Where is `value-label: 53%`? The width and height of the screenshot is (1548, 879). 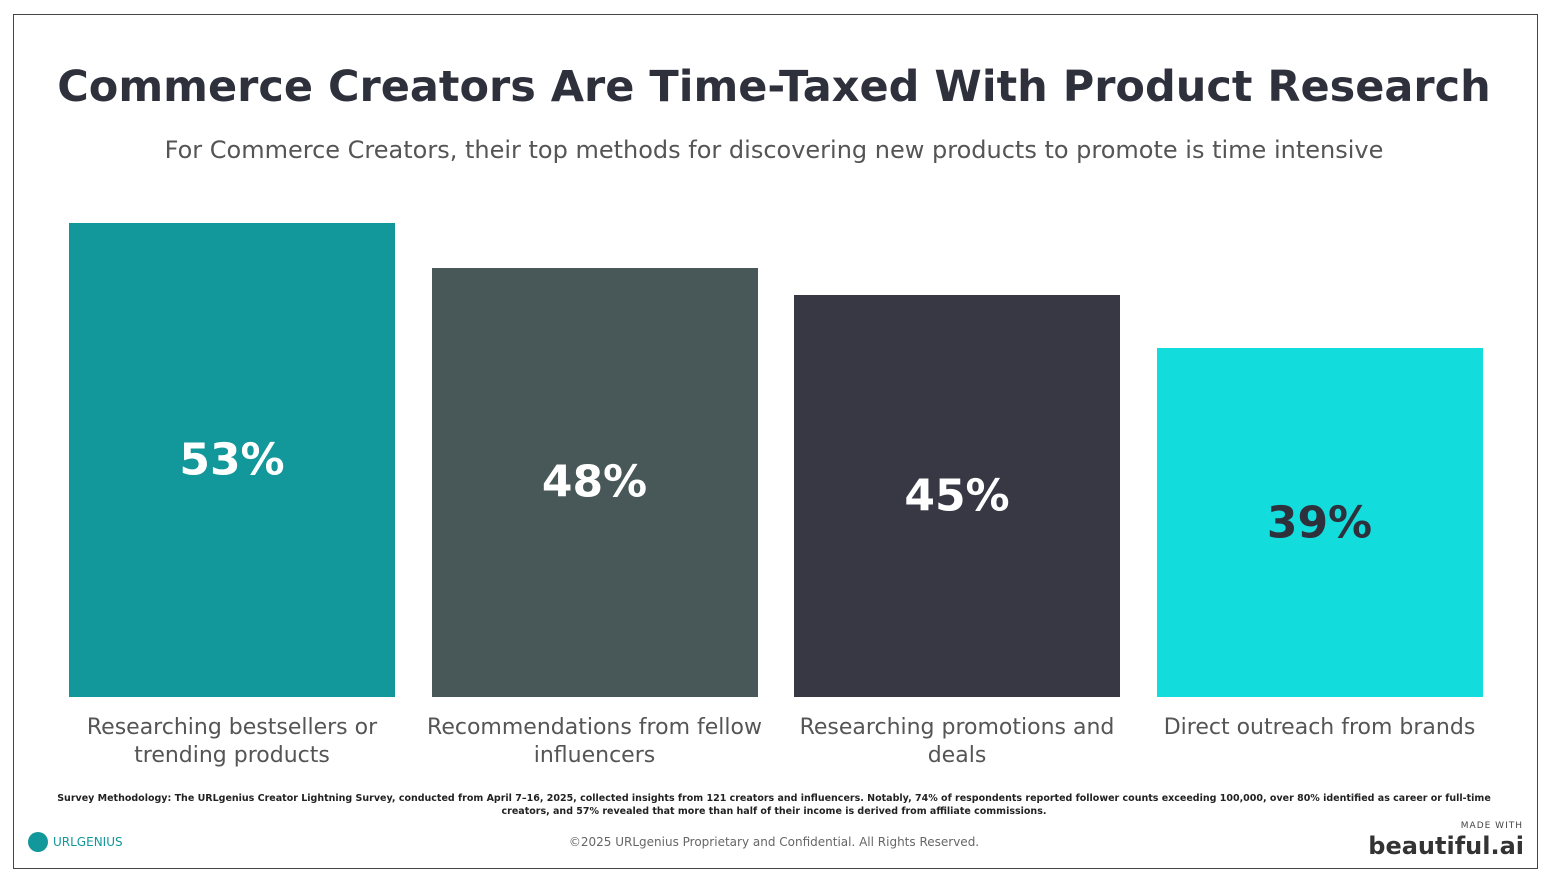
value-label: 53% is located at coordinates (232, 460).